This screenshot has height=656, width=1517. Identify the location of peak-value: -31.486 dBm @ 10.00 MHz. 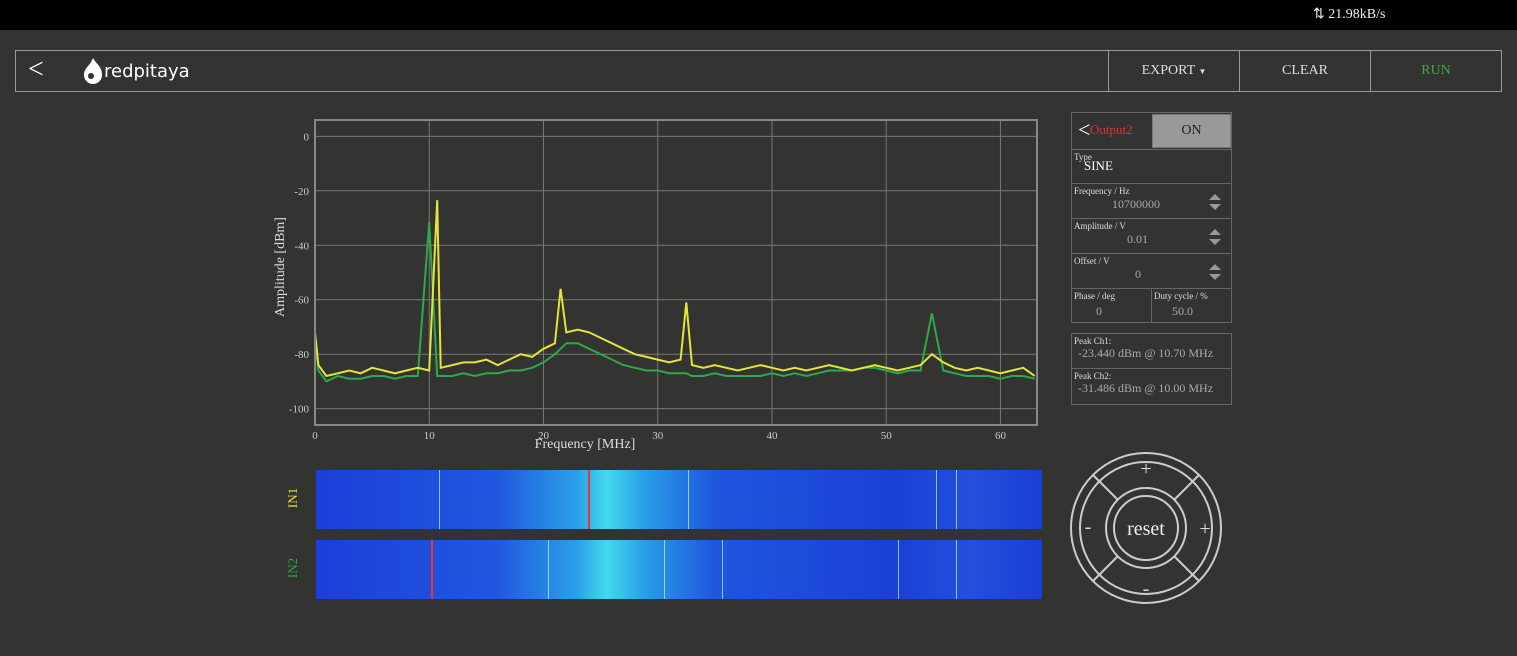
(1146, 388).